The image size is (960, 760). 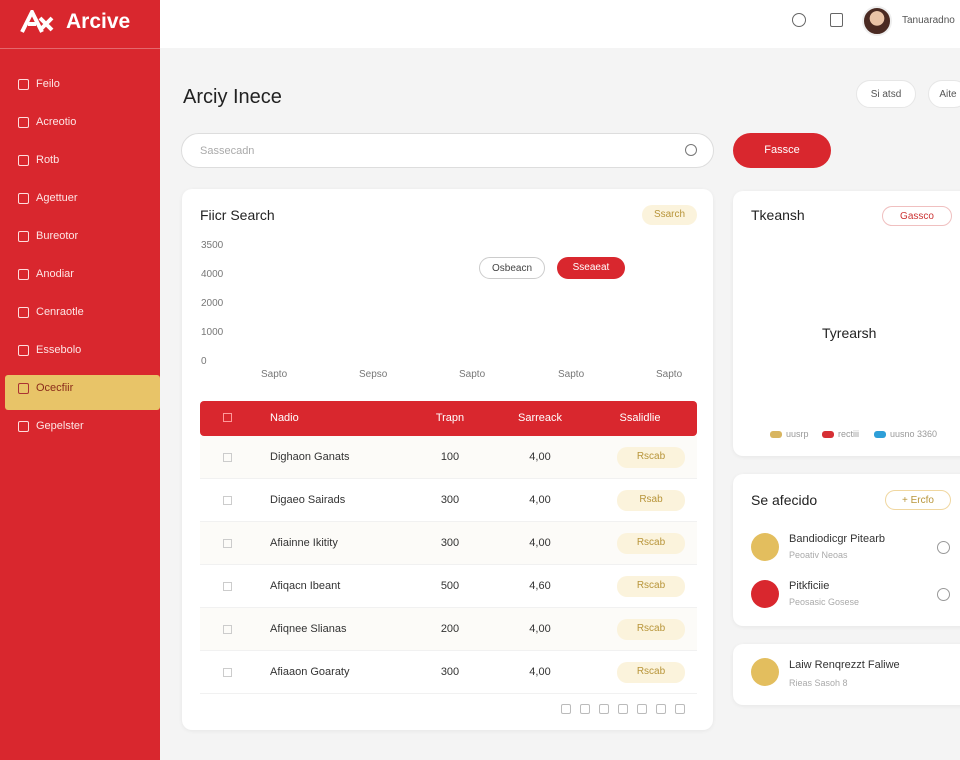 I want to click on y-tick-label: 0, so click(x=204, y=361).